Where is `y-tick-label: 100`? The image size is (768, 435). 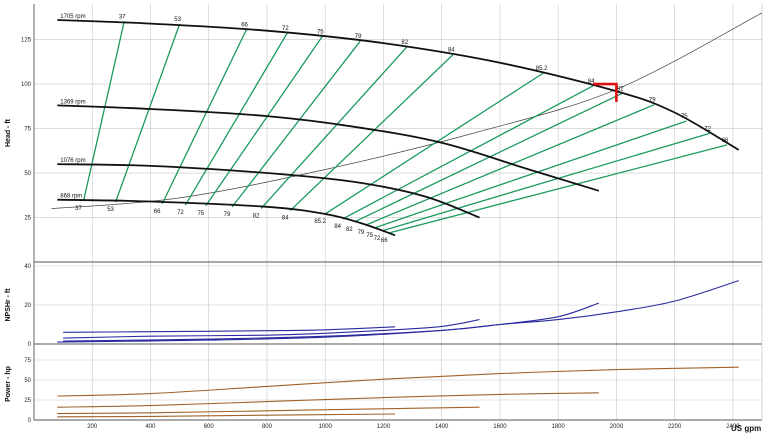
y-tick-label: 100 is located at coordinates (26, 85).